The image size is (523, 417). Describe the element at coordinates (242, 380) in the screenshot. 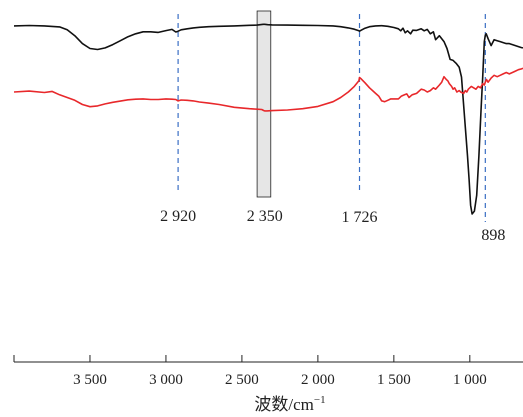

I see `x-tick-label-2500: 2 500` at that location.